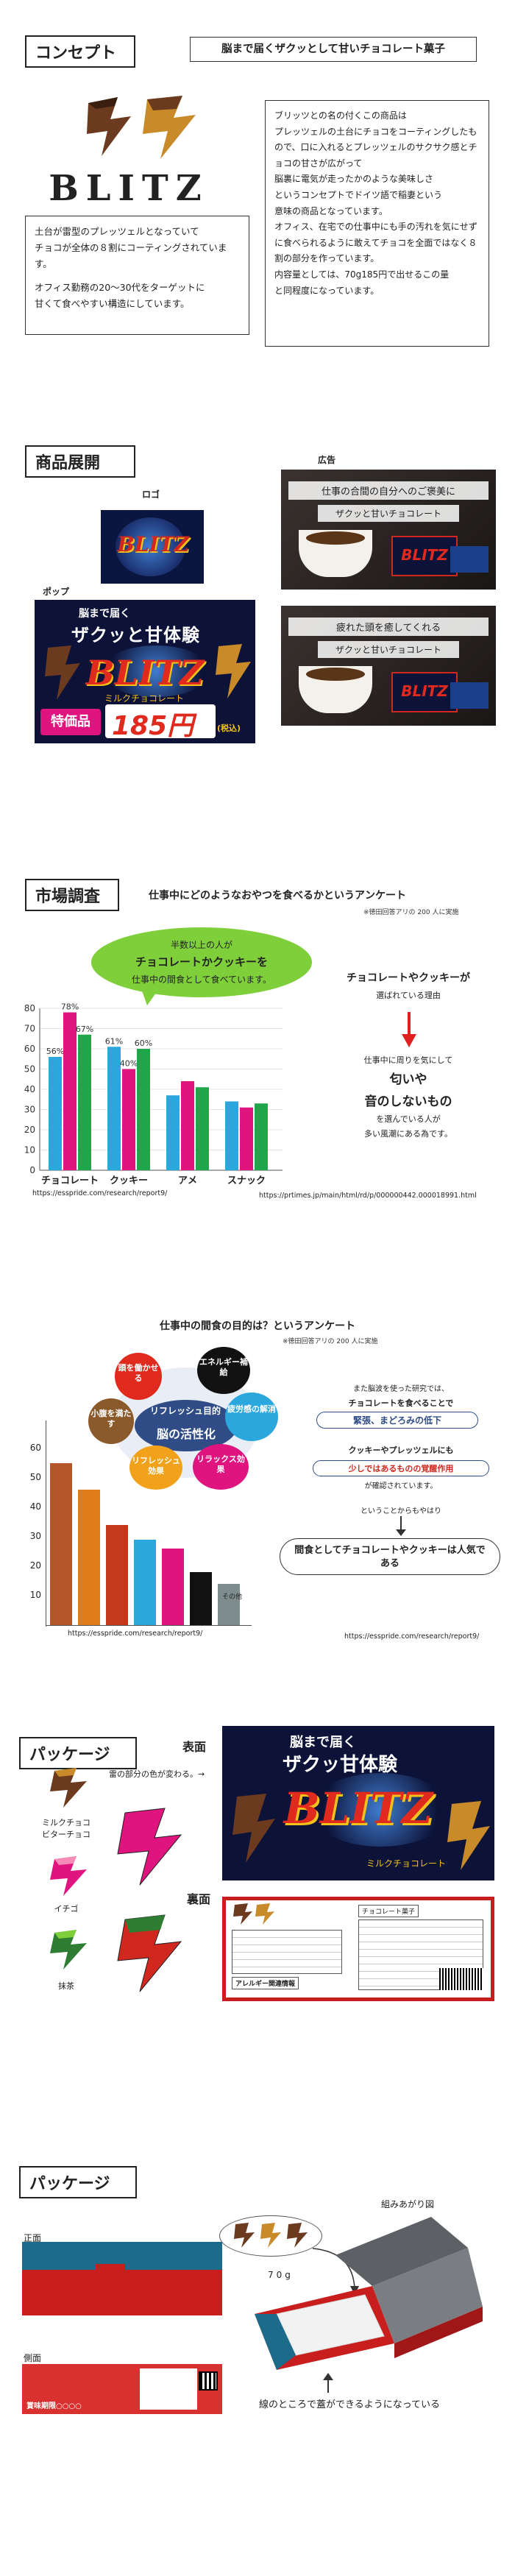 Image resolution: width=515 pixels, height=2576 pixels. Describe the element at coordinates (201, 979) in the screenshot. I see `market-bubble-line3: 仕事中の間食として食べています。` at that location.